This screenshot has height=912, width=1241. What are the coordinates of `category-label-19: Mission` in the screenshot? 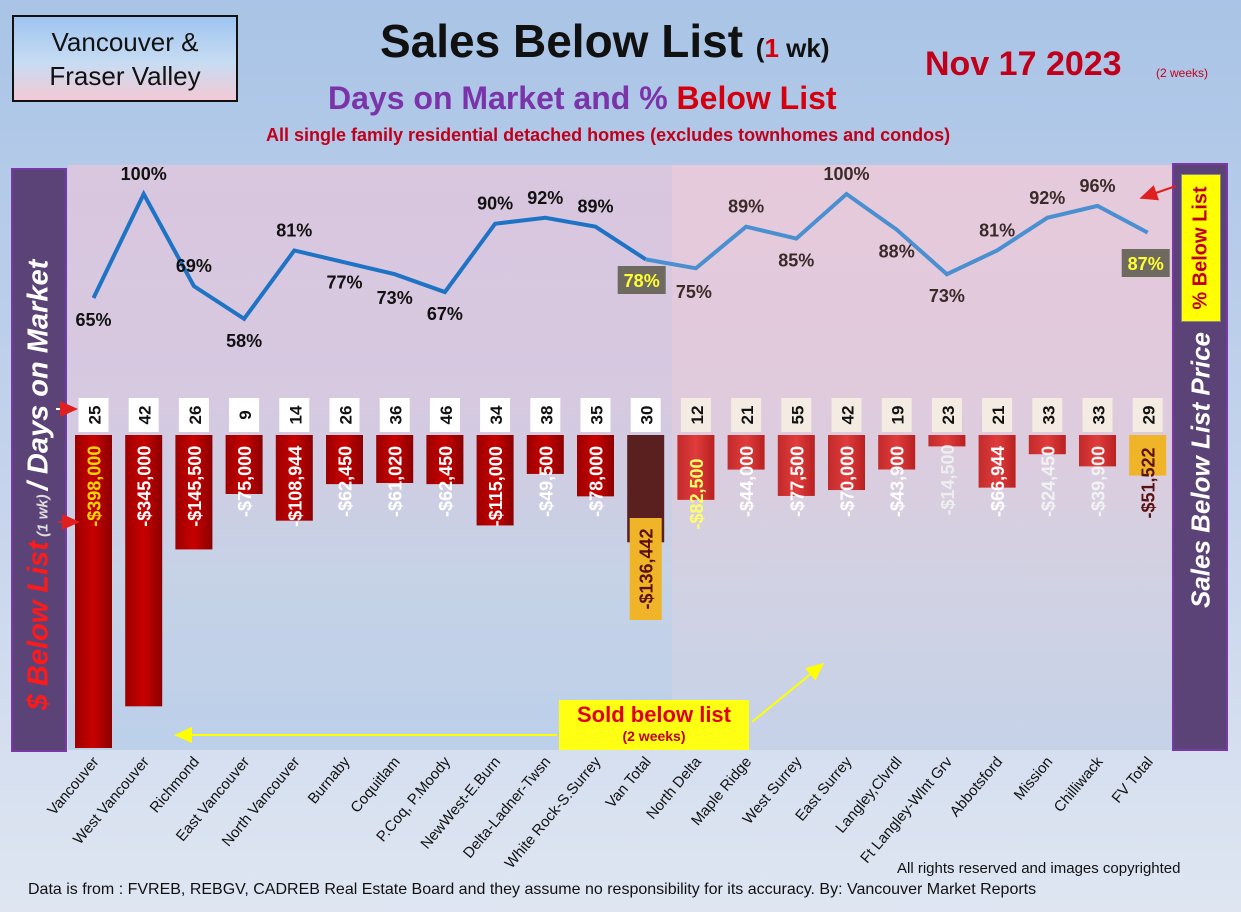 It's located at (1034, 779).